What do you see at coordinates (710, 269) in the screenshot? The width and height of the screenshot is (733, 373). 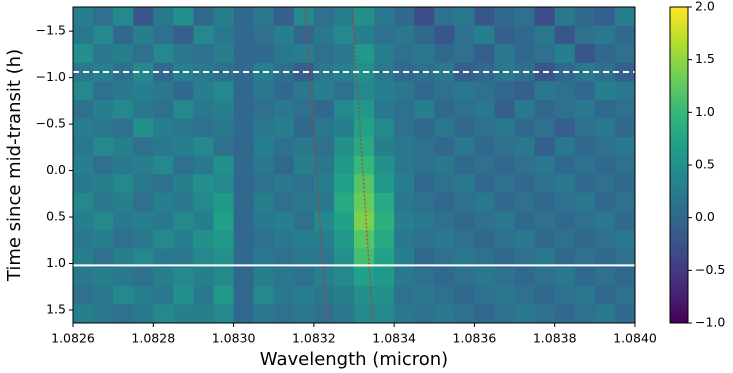 I see `colorbar-tick-label: −0.5` at bounding box center [710, 269].